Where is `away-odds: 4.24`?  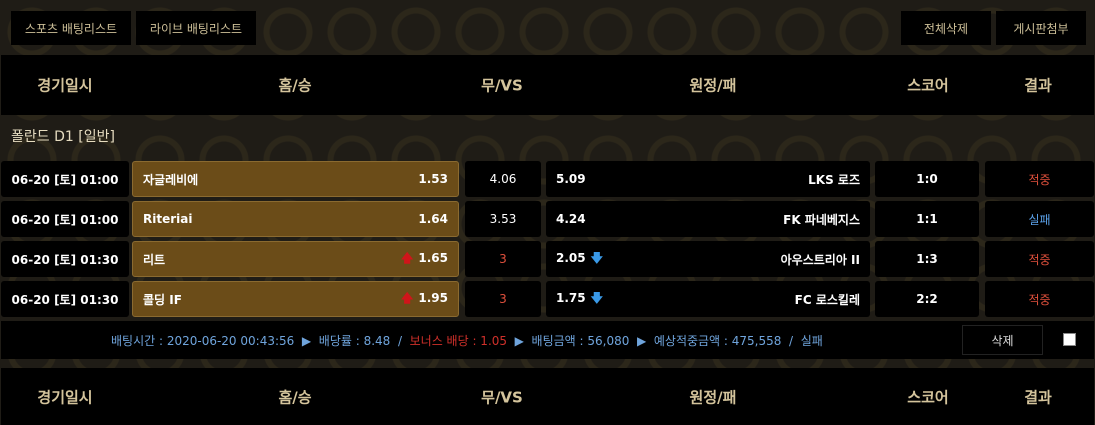 away-odds: 4.24 is located at coordinates (571, 219).